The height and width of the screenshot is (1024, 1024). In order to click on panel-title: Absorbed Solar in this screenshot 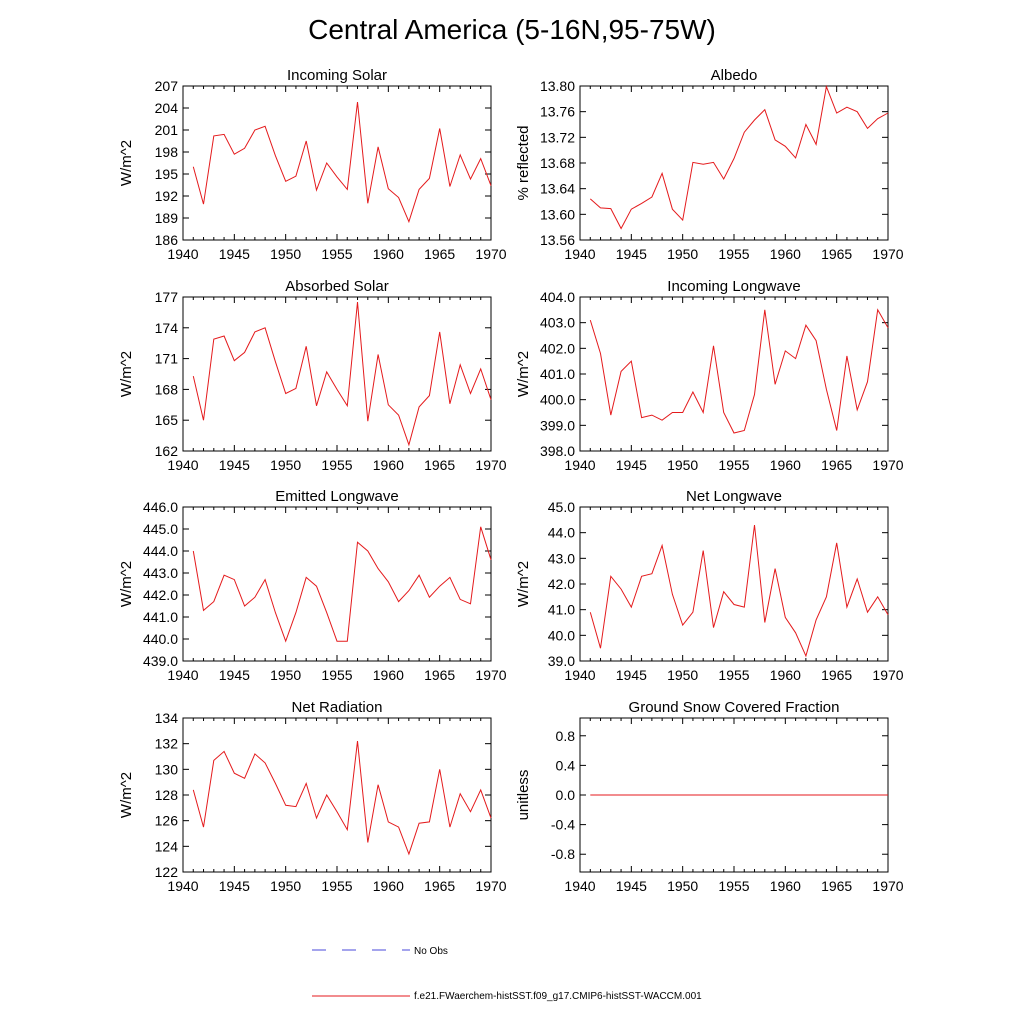, I will do `click(336, 286)`.